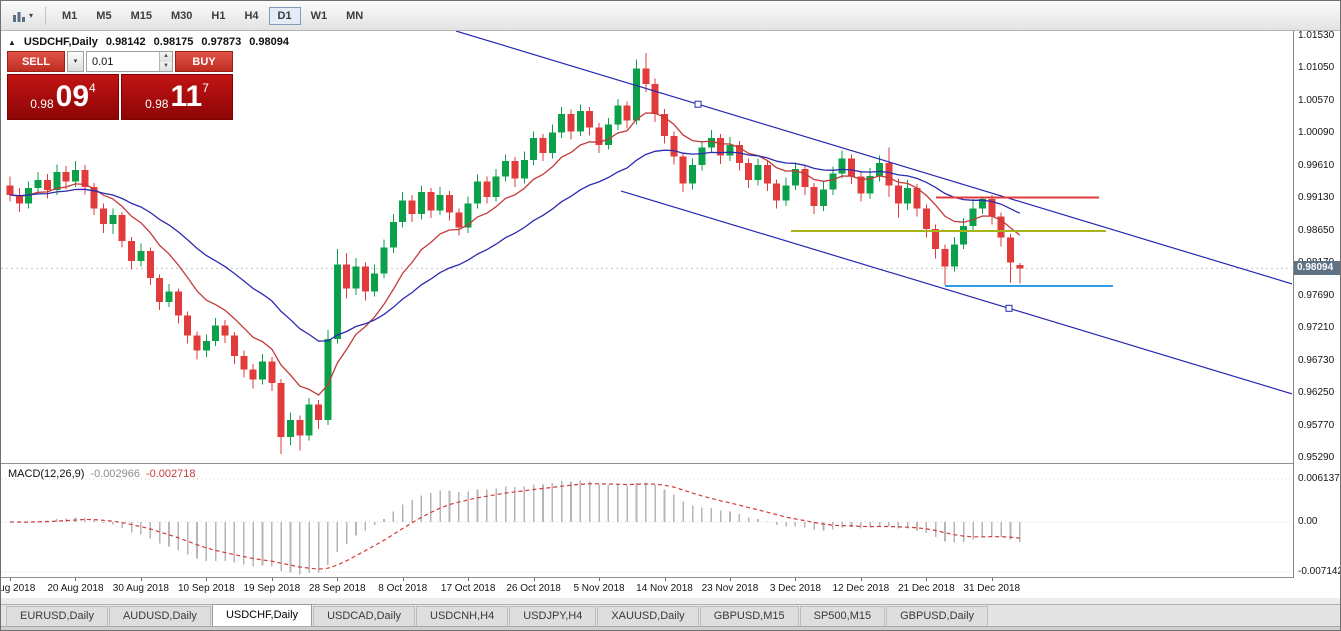 This screenshot has width=1341, height=631. What do you see at coordinates (670, 16) in the screenshot?
I see `timeframe-toolbar: ▾ M1 M5 M15 M30 H1 H4 D1 W1 MN` at bounding box center [670, 16].